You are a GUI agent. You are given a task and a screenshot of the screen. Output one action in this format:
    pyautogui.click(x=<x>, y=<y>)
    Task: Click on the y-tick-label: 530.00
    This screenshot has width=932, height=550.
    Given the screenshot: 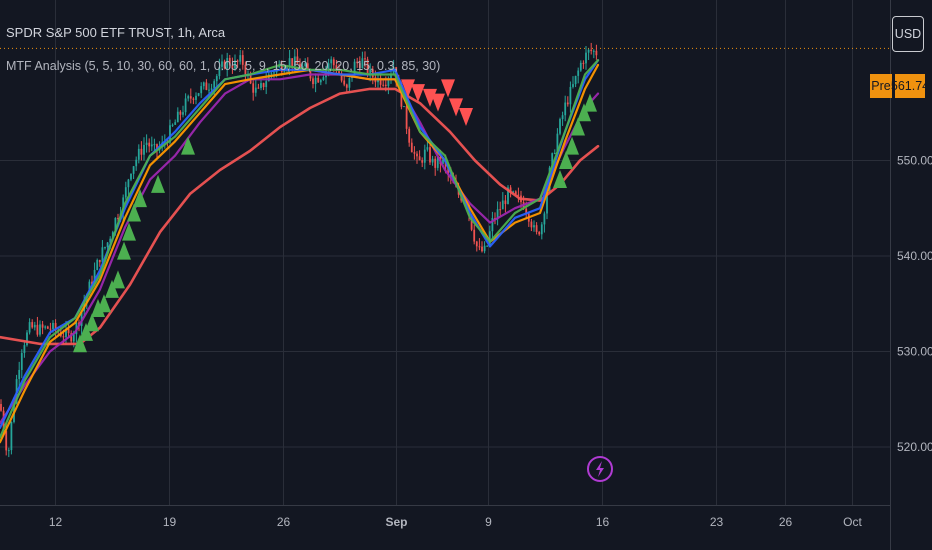 What is the action you would take?
    pyautogui.click(x=914, y=352)
    